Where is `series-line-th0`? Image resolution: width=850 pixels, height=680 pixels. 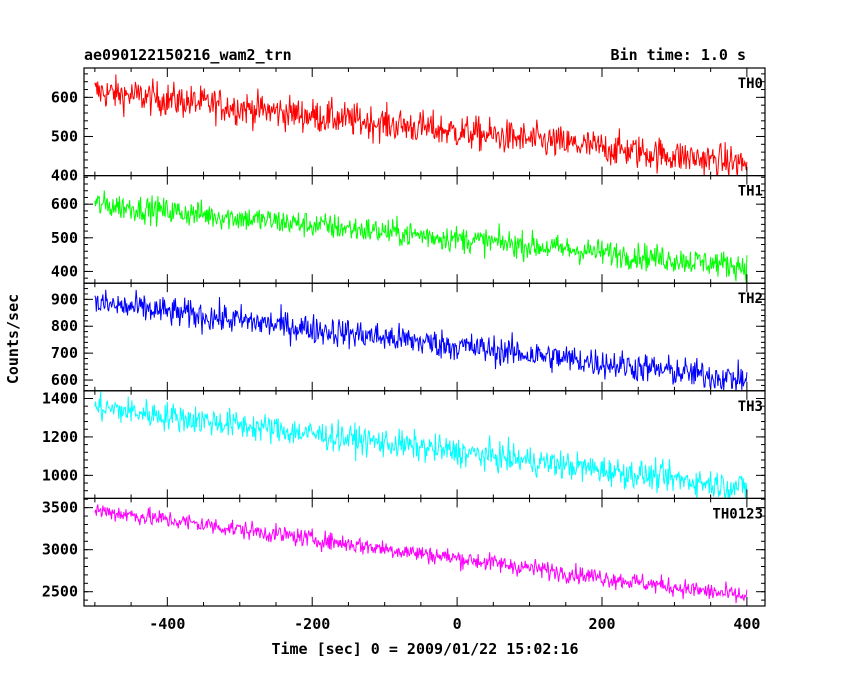 series-line-th0 is located at coordinates (421, 125).